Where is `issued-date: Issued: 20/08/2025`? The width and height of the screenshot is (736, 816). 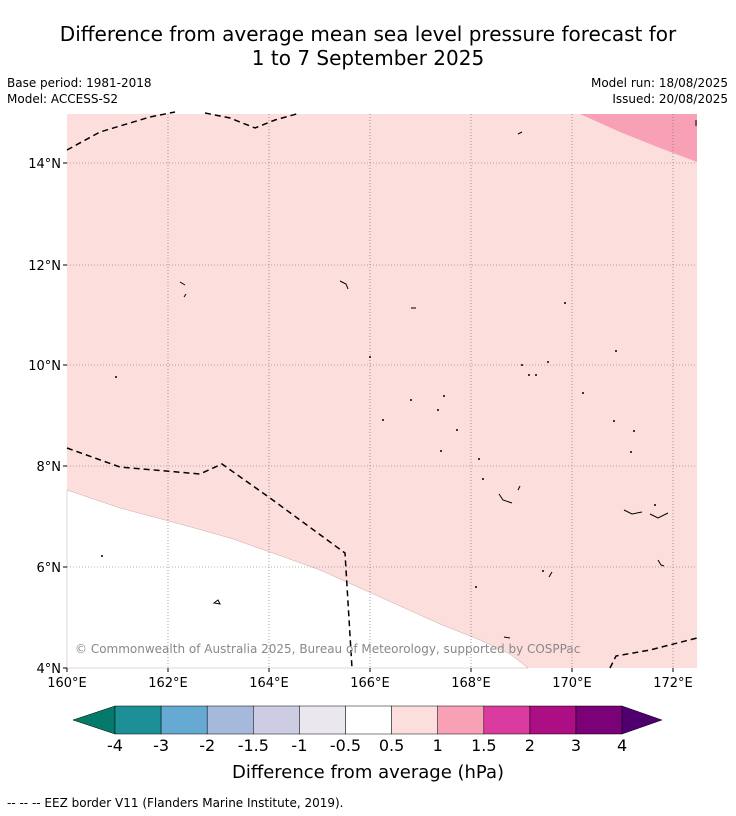 issued-date: Issued: 20/08/2025 is located at coordinates (670, 99).